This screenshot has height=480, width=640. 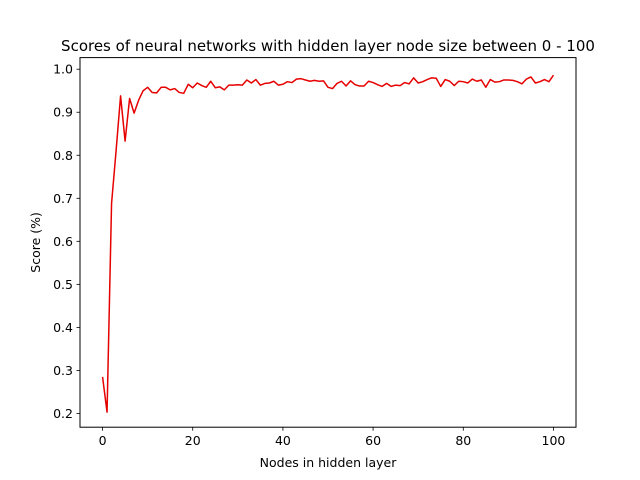 What do you see at coordinates (63, 413) in the screenshot?
I see `y-tick-label: 0.2` at bounding box center [63, 413].